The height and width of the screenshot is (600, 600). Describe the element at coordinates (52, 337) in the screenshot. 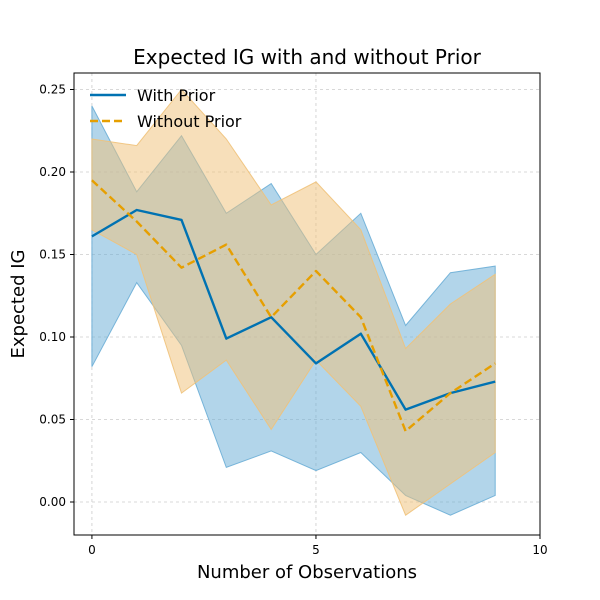

I see `y-tick-label: 0.10` at that location.